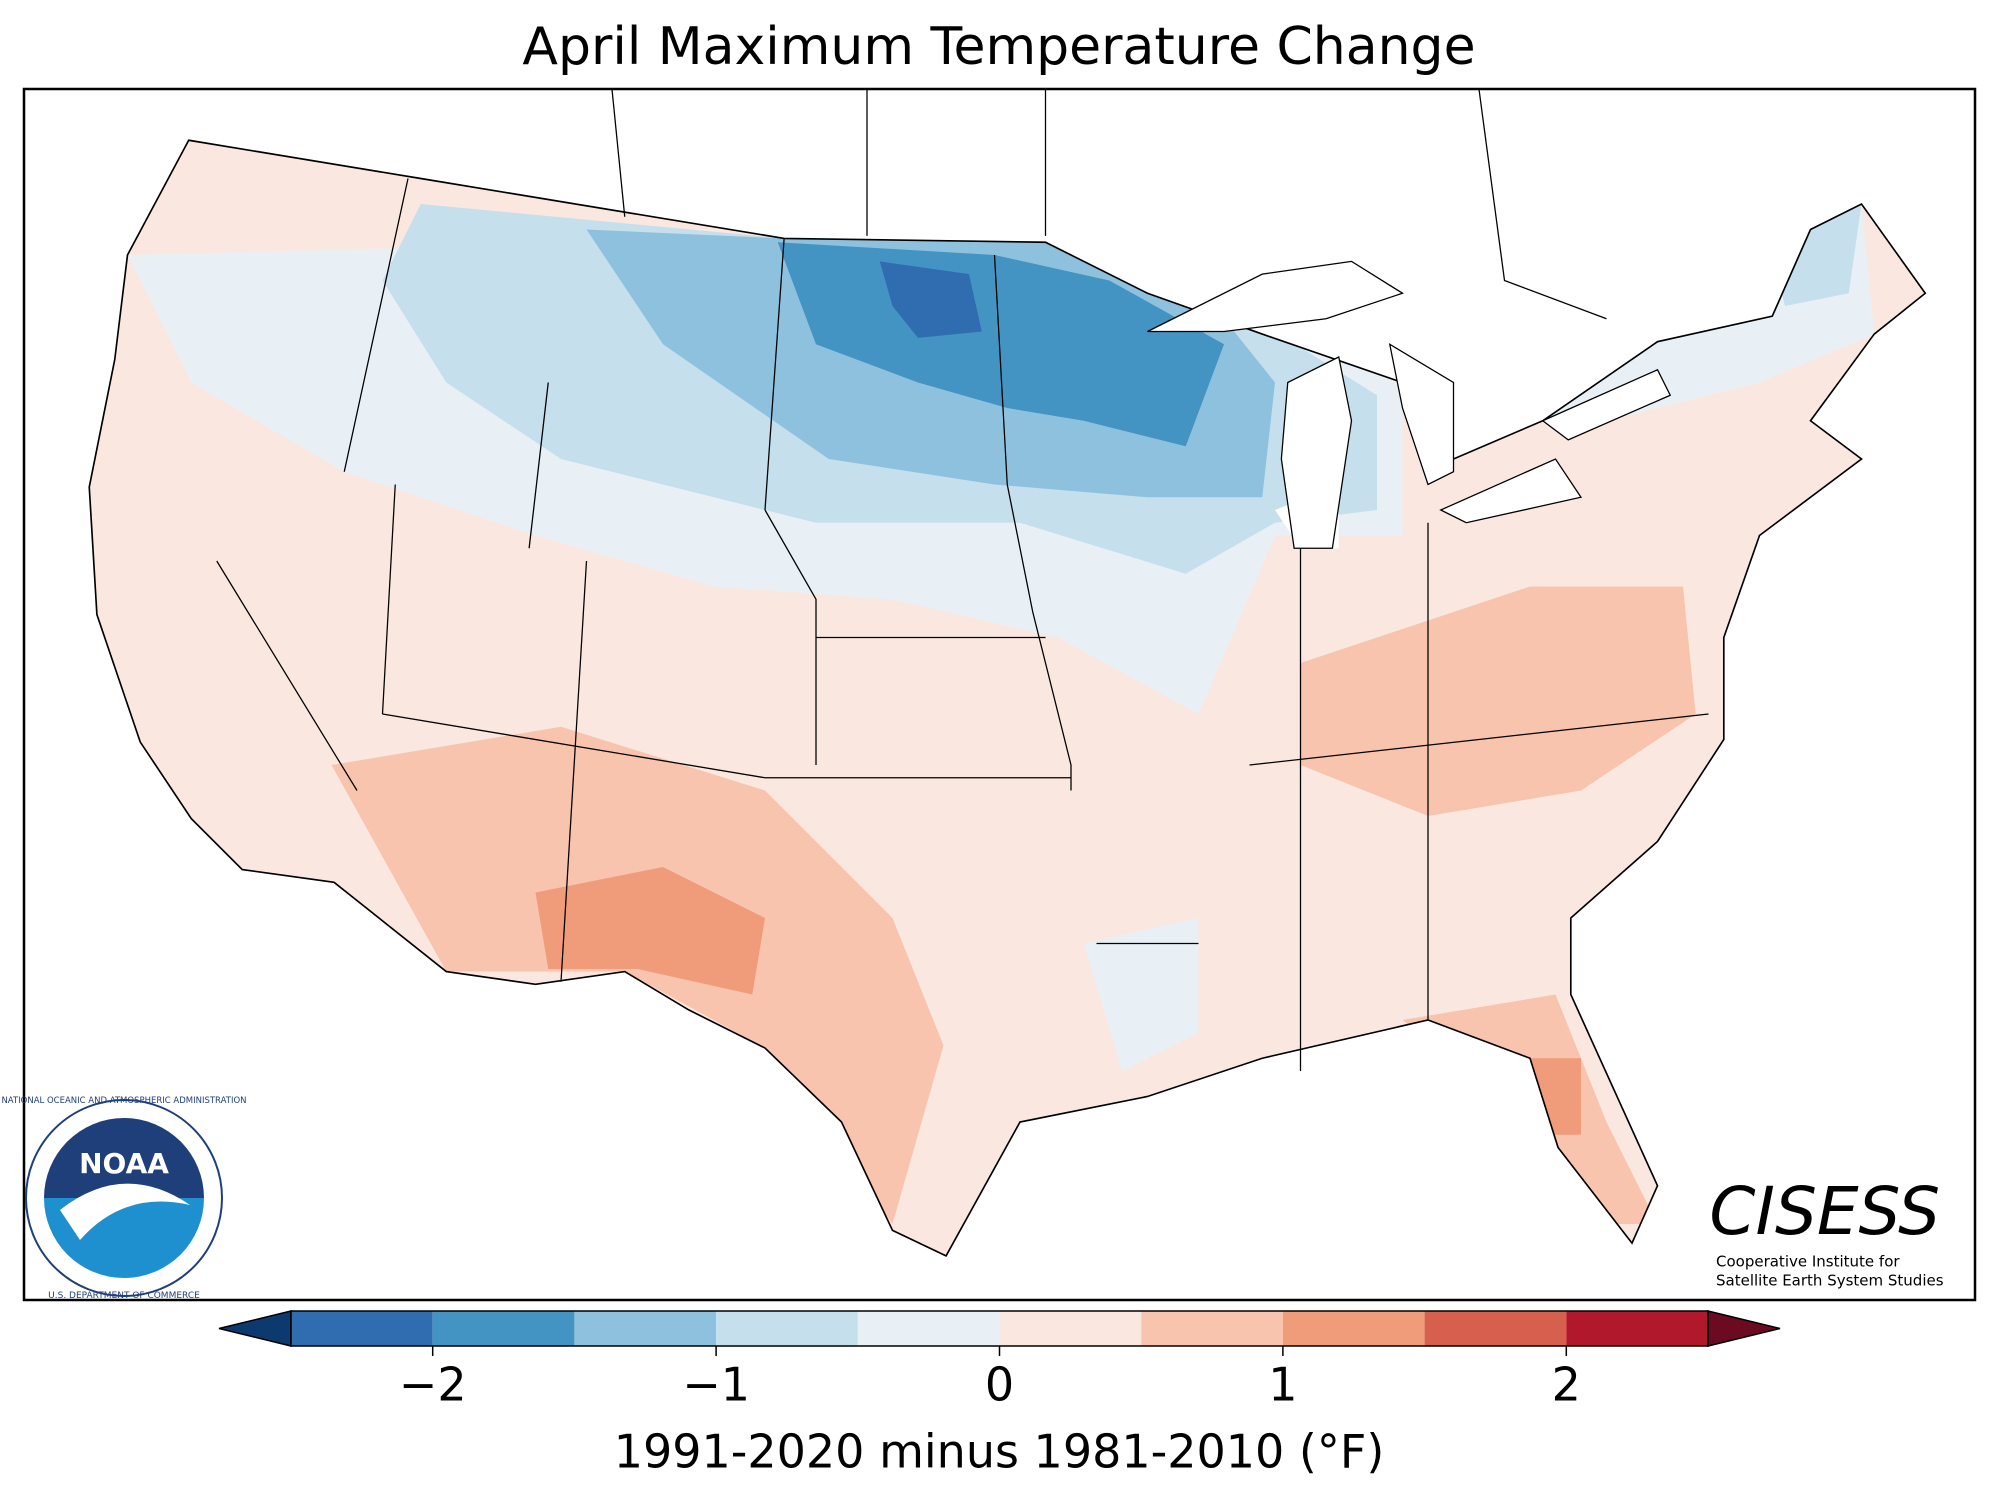  I want to click on map-title: April Maximum Temperature Change, so click(998, 47).